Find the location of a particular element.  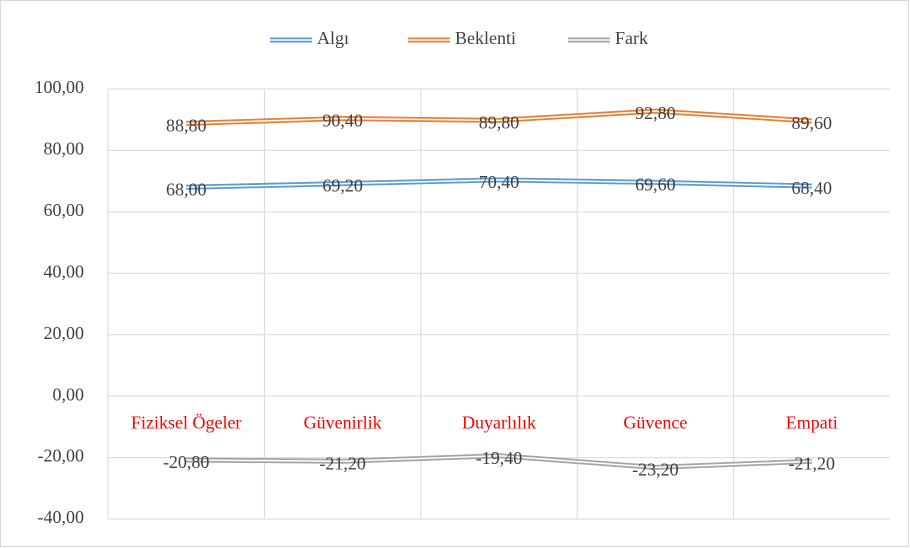

legend-label: Fark is located at coordinates (631, 38).